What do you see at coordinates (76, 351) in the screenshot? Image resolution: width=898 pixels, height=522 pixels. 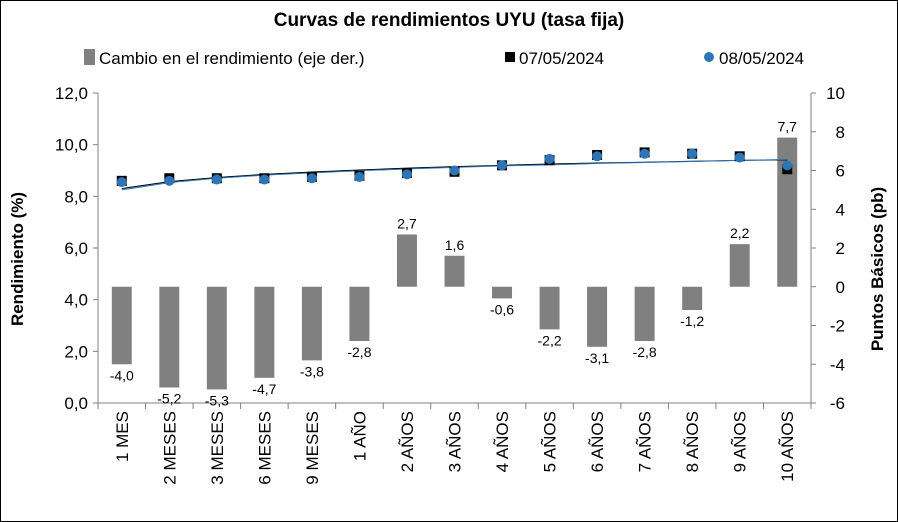 I see `y-tick-label-left: 2,0` at bounding box center [76, 351].